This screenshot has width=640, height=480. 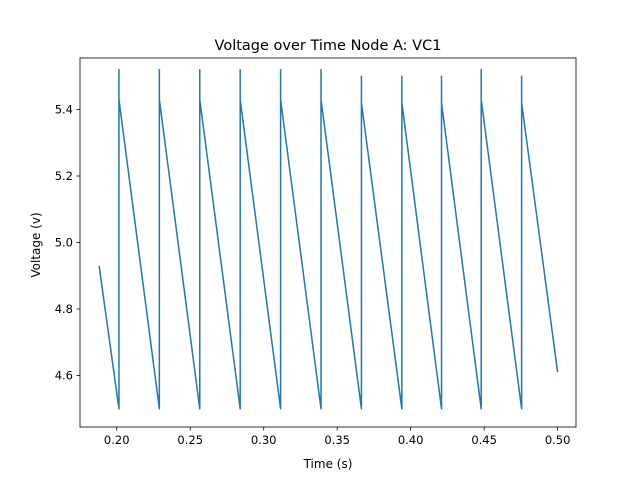 I want to click on x-tick-label: 0.50, so click(x=558, y=440).